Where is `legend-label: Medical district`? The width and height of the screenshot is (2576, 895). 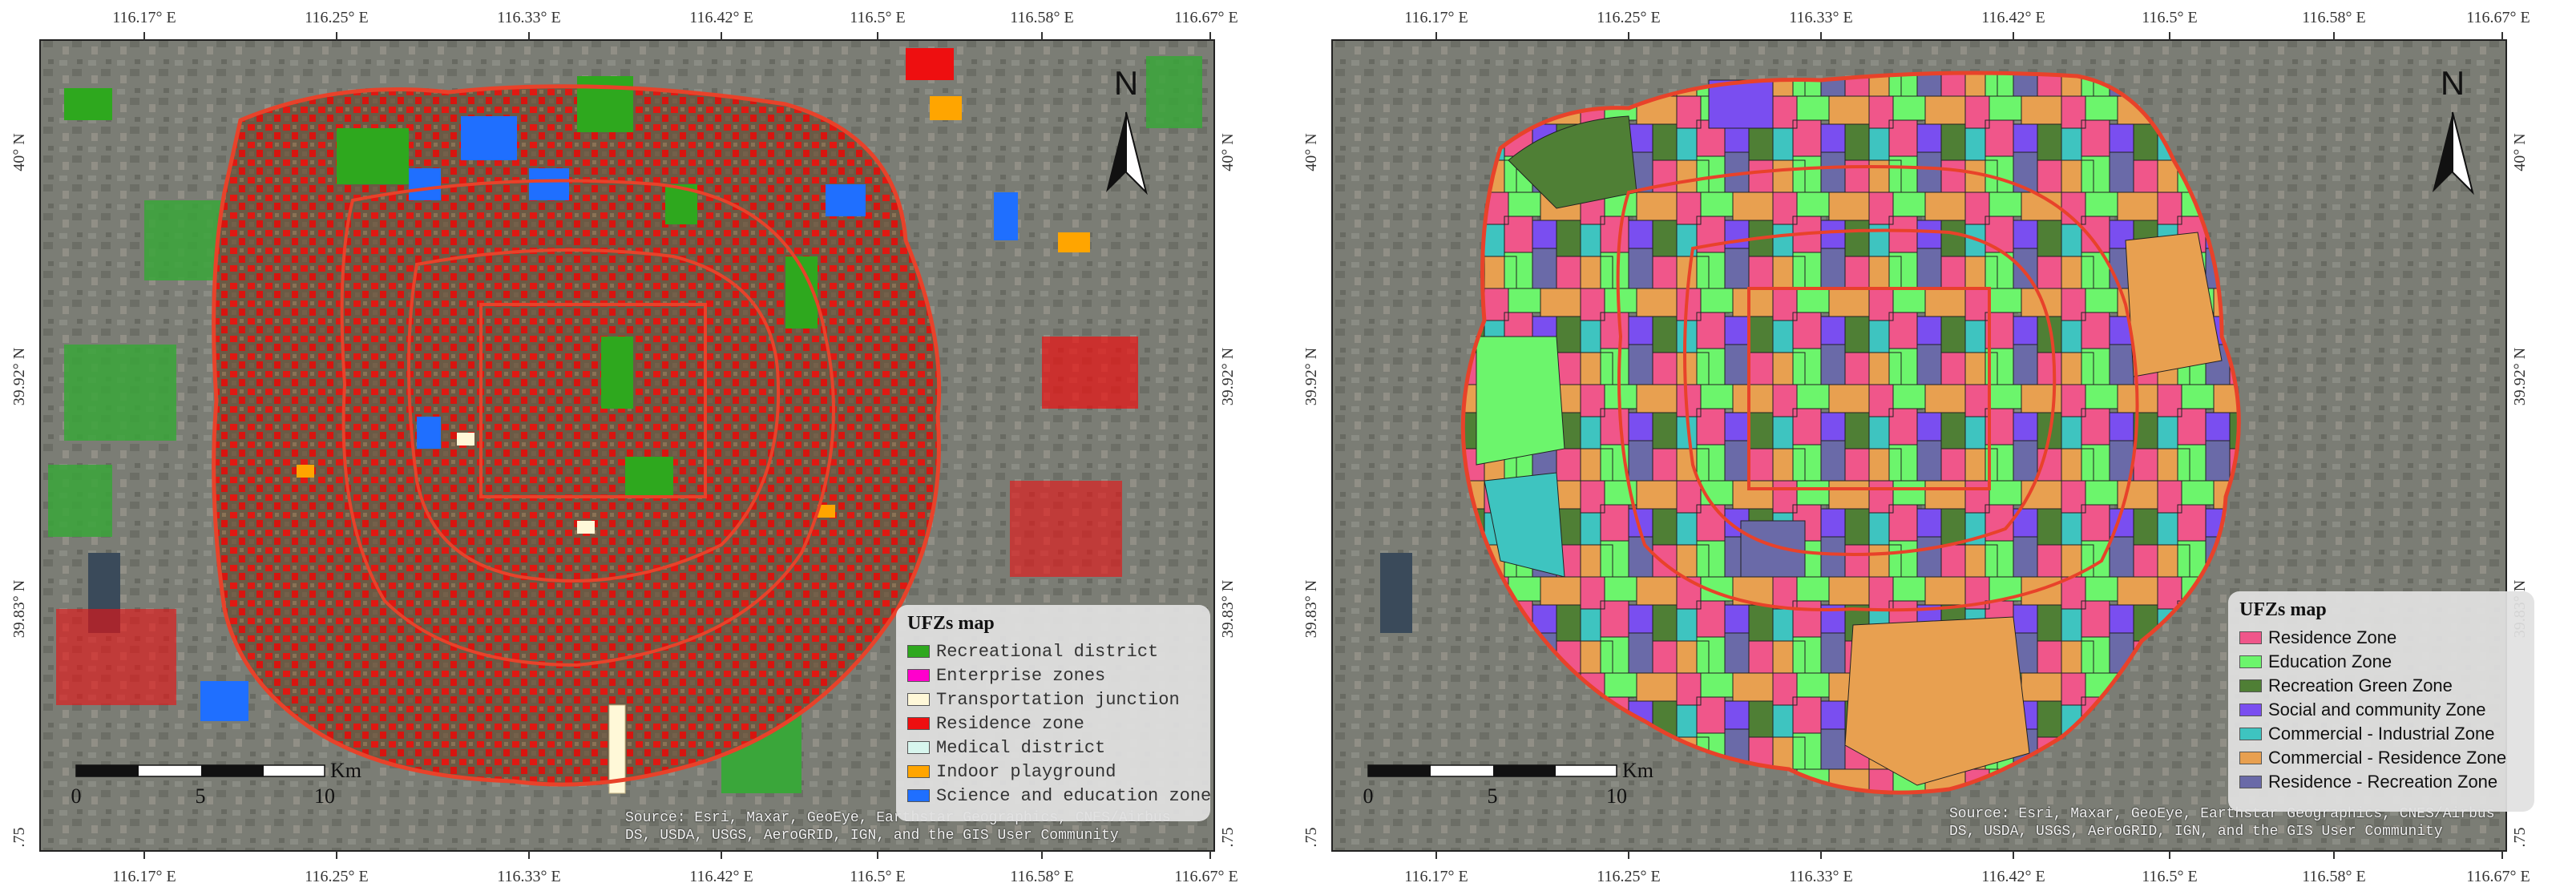 legend-label: Medical district is located at coordinates (1021, 747).